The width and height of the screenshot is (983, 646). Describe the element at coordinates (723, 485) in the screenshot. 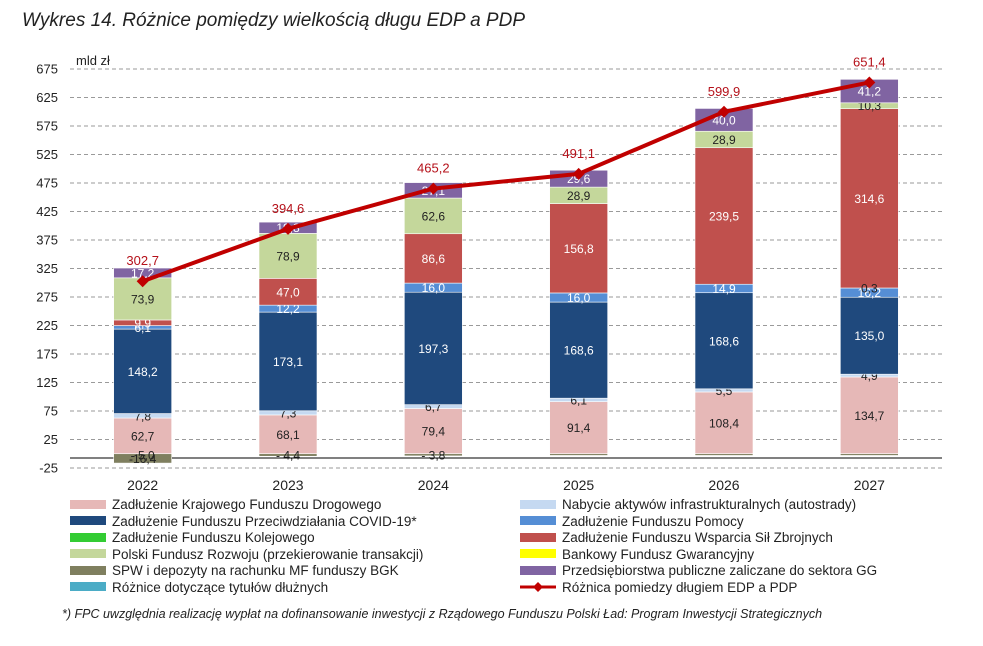

I see `x-tick-label: 2026` at that location.